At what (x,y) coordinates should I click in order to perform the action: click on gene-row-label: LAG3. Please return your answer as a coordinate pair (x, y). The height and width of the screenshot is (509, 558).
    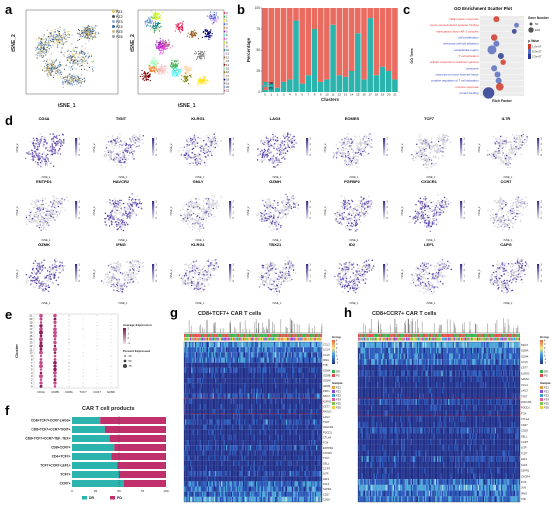
    Looking at the image, I should click on (524, 391).